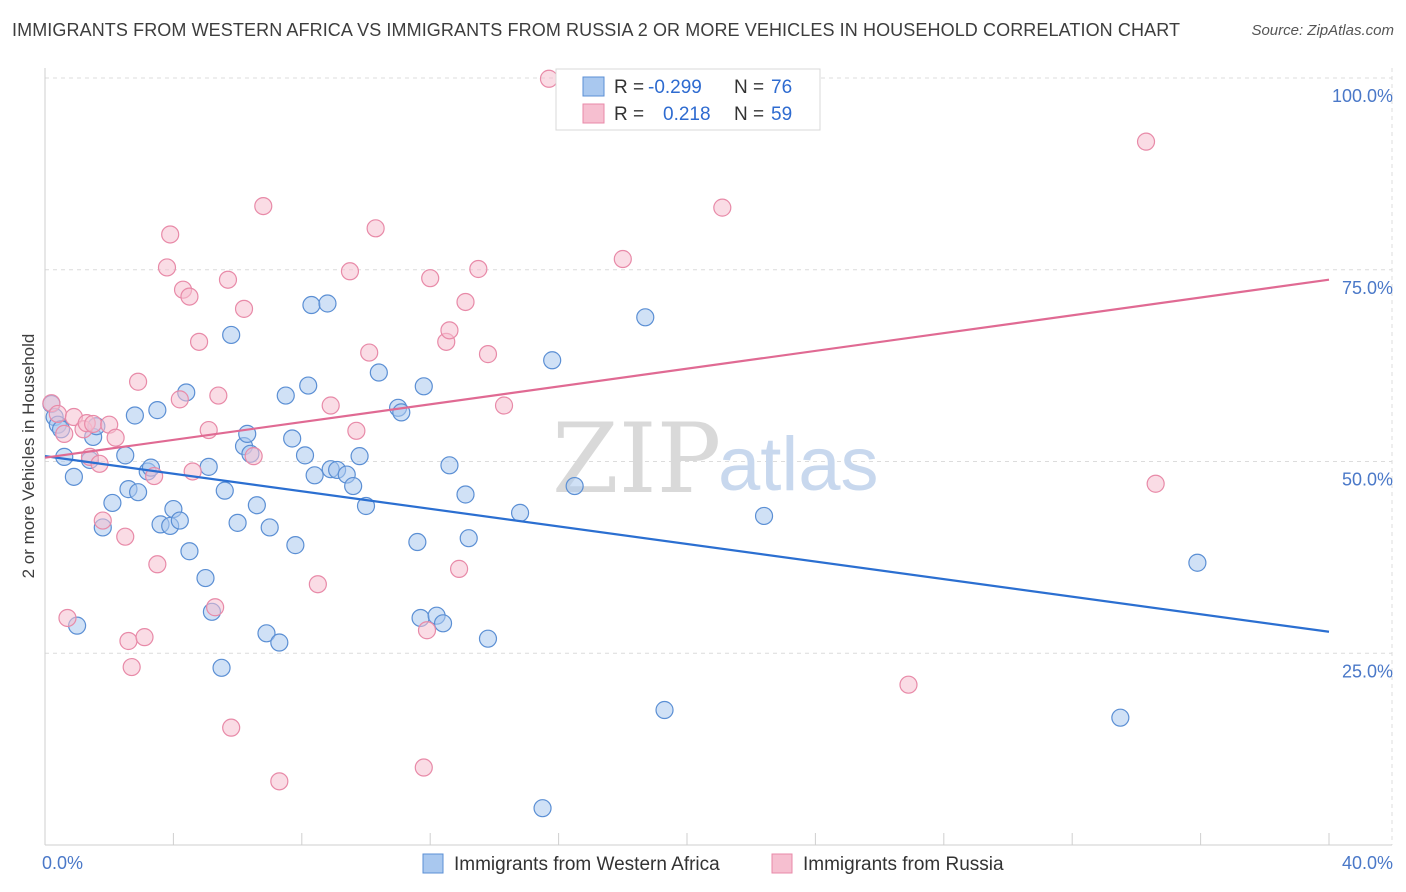 This screenshot has height=892, width=1406. I want to click on legend-r-value-2: 0.218, so click(687, 114).